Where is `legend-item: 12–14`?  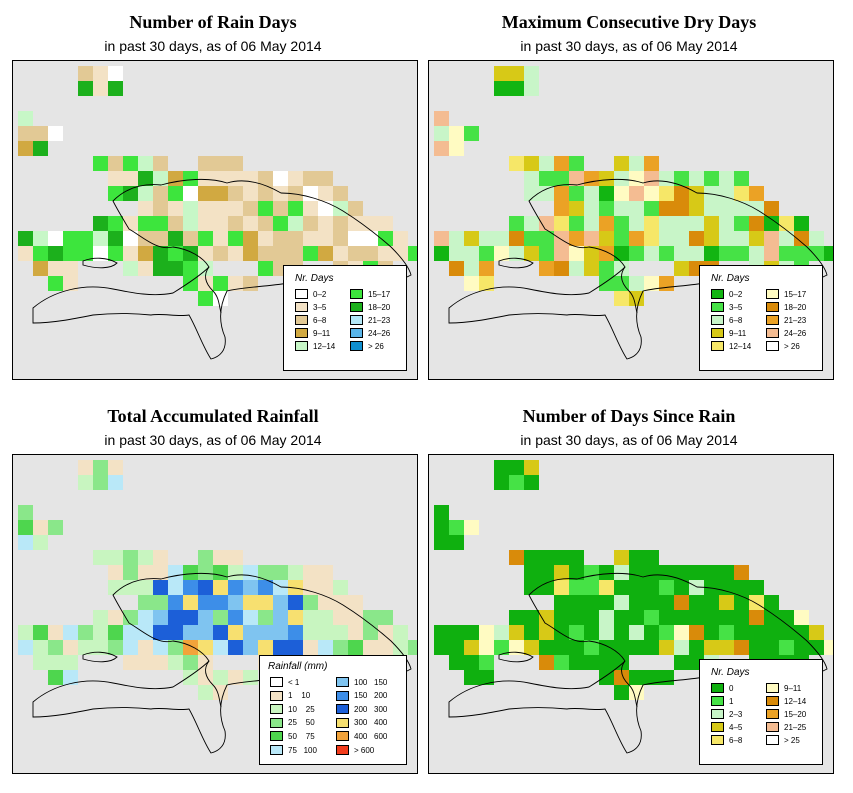
legend-item: 12–14 is located at coordinates (315, 346).